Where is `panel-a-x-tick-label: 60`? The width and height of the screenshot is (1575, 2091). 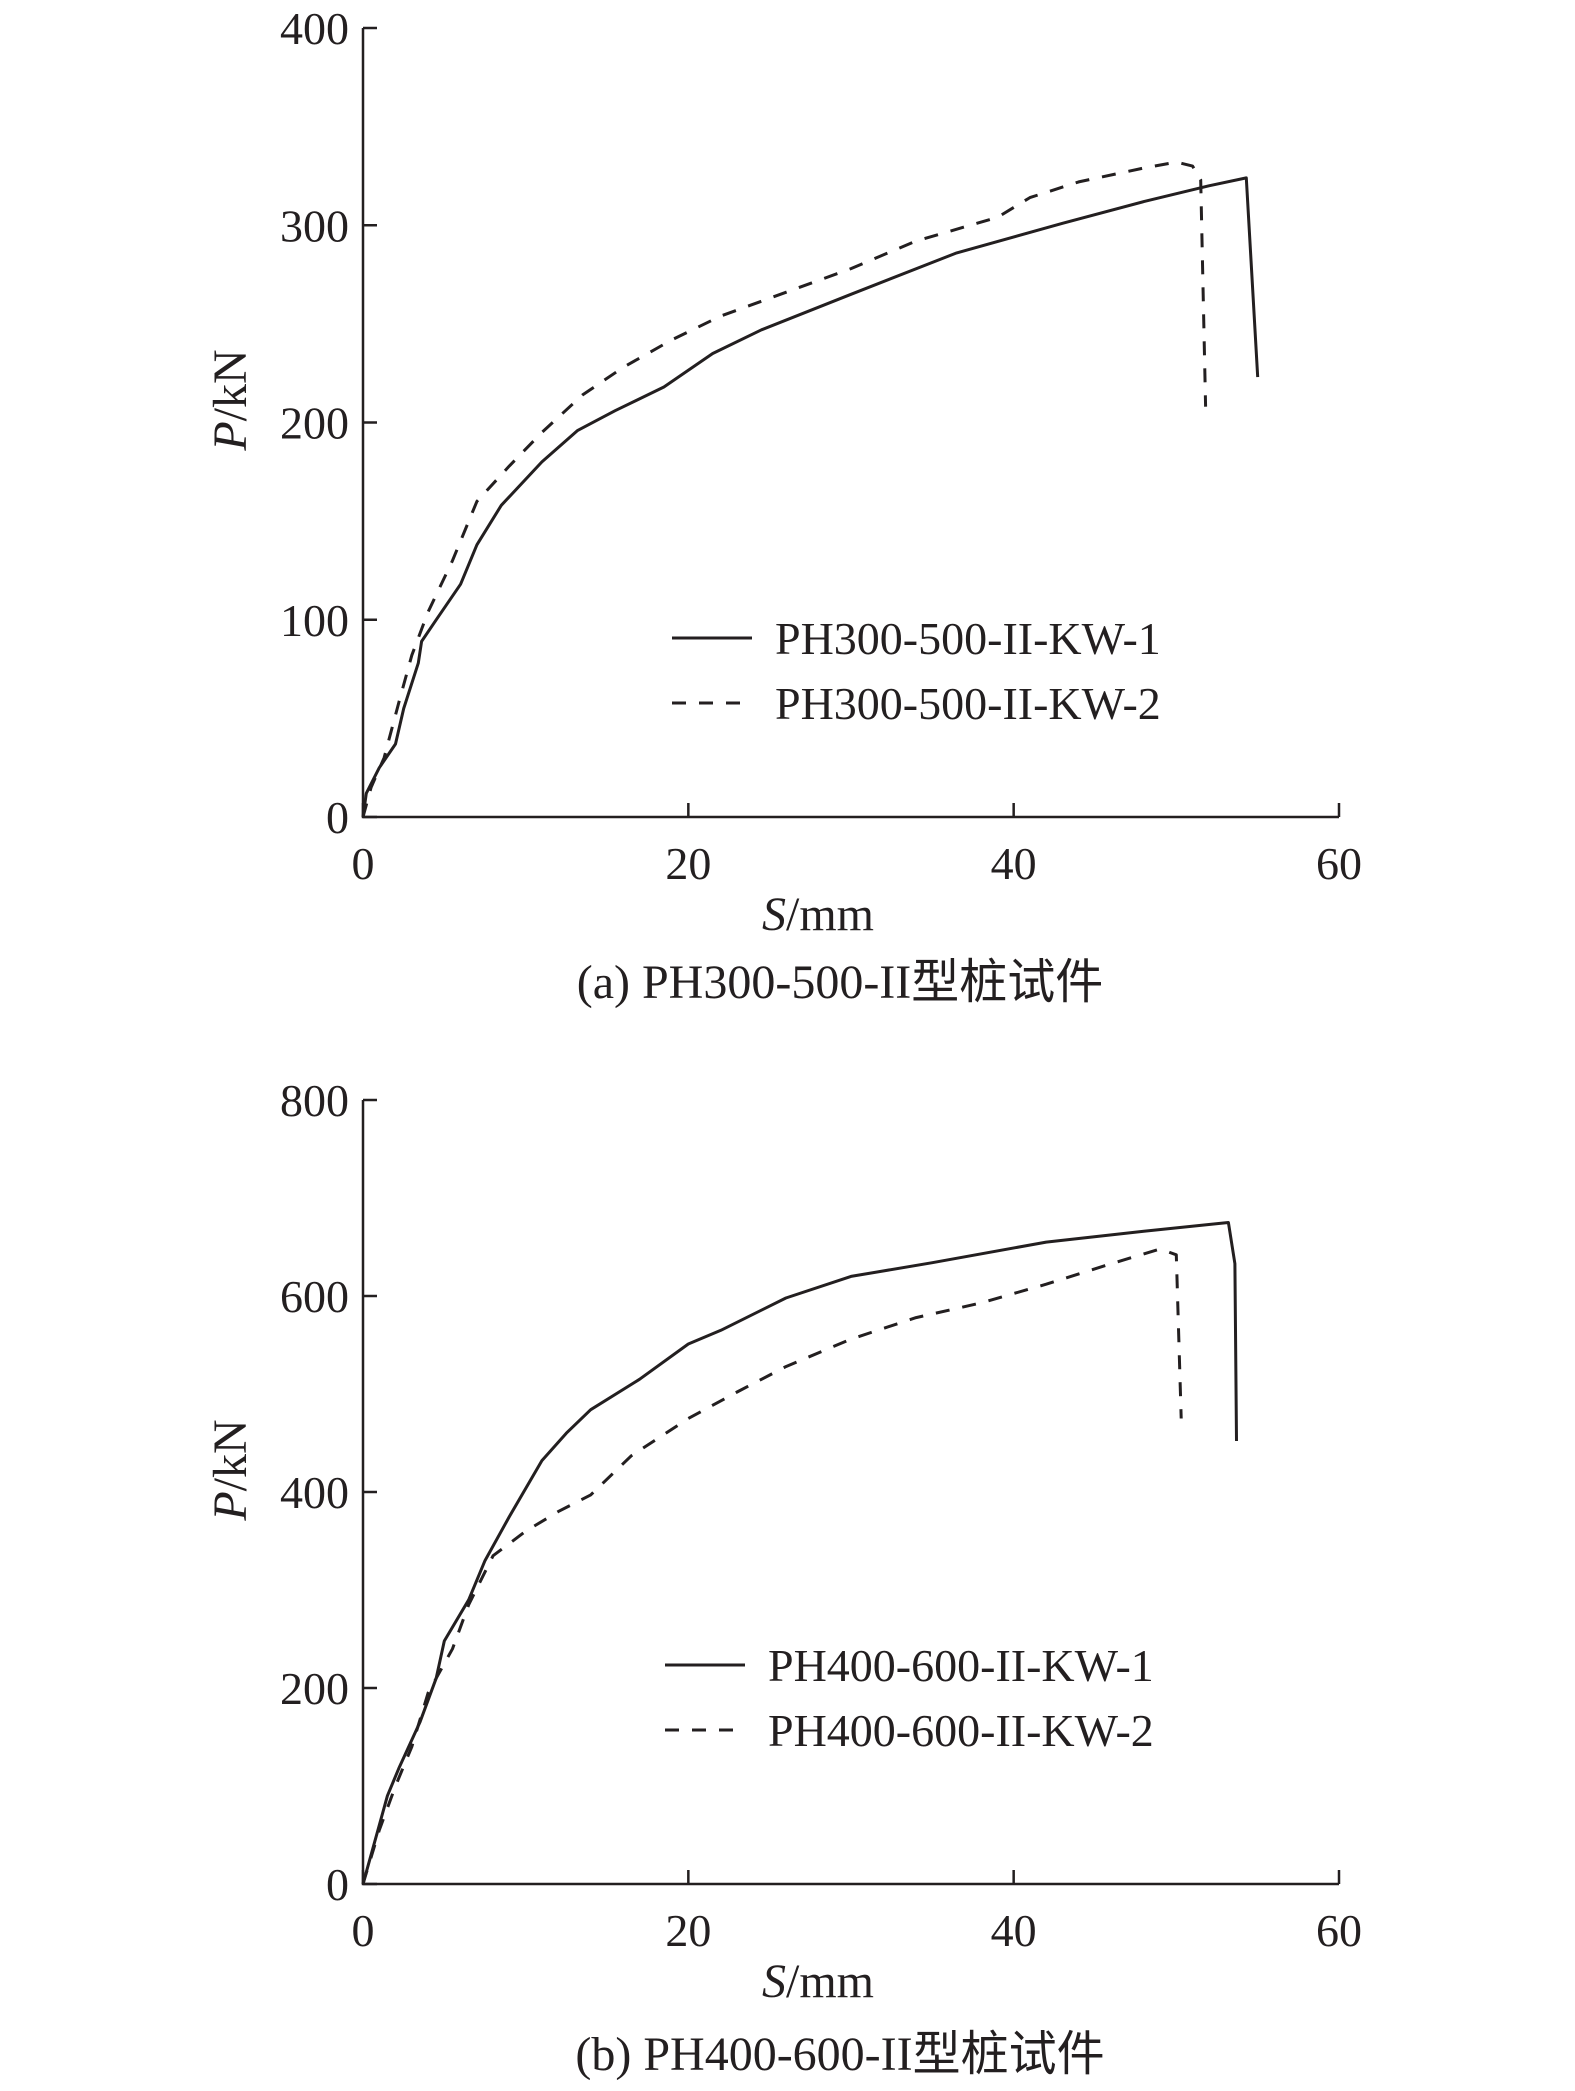
panel-a-x-tick-label: 60 is located at coordinates (1339, 863).